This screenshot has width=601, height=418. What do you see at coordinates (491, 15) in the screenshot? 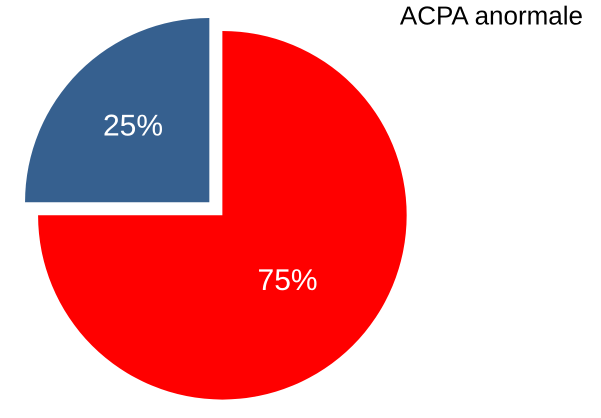
I see `text: ACPA anormale` at bounding box center [491, 15].